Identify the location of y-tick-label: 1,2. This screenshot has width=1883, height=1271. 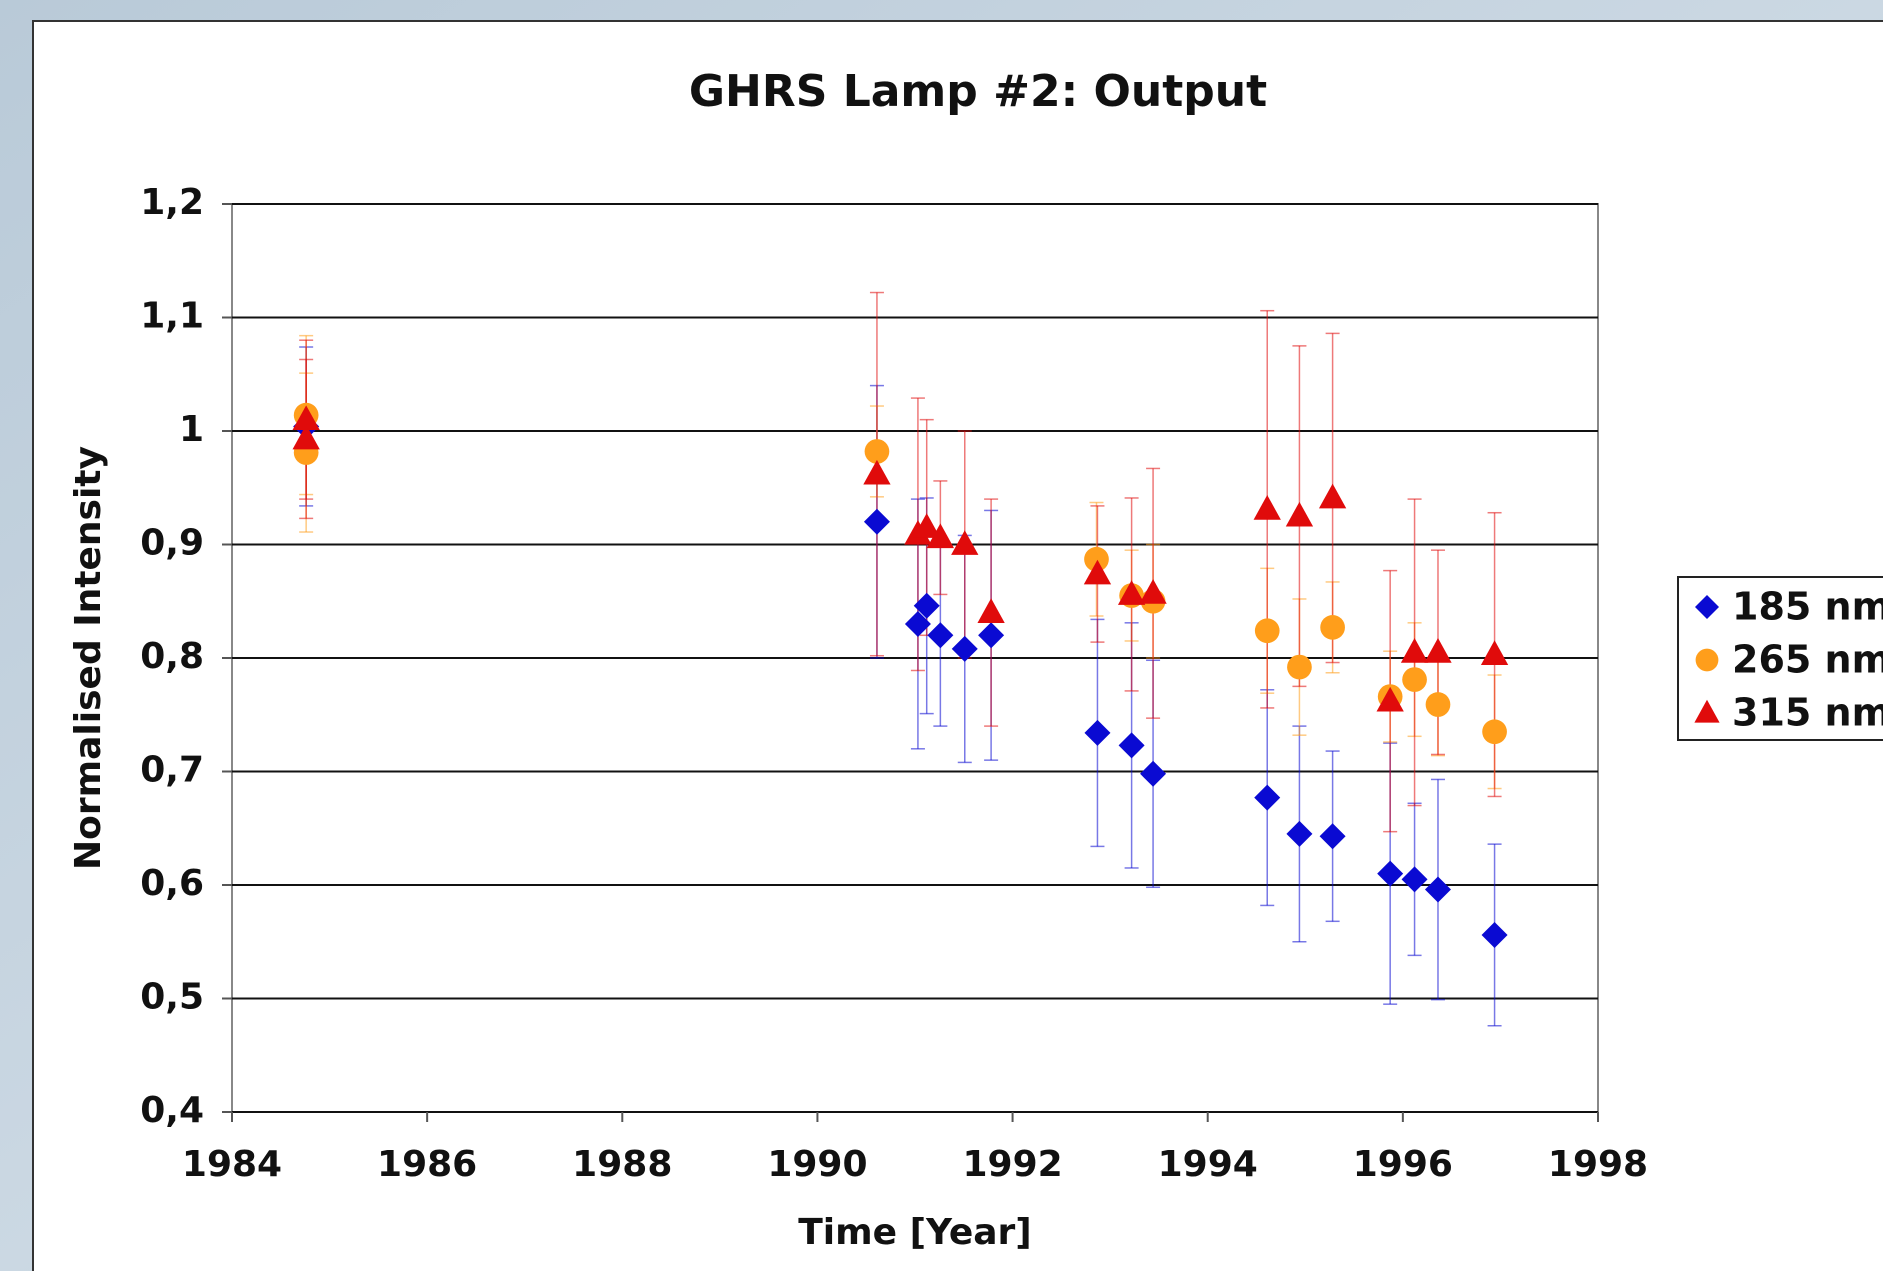
(172, 202).